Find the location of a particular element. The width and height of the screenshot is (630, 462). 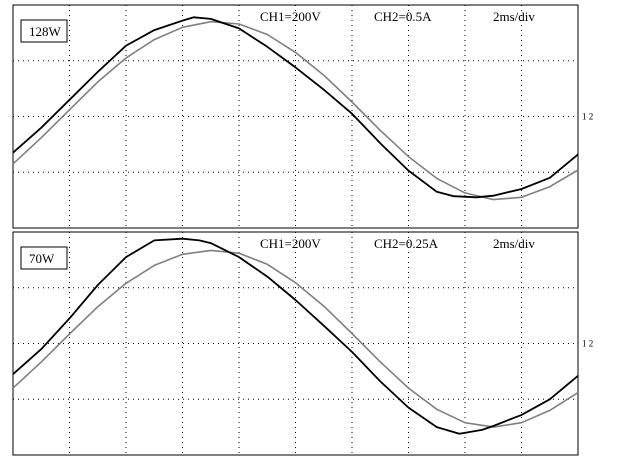

power-label: 128W is located at coordinates (45, 31).